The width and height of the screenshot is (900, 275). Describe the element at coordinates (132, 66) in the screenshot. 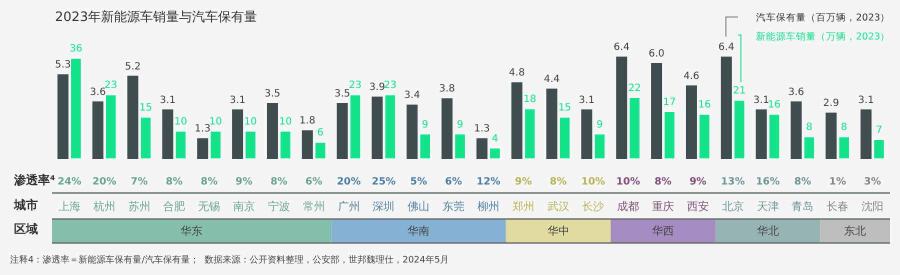

I see `data-label: 5.2` at that location.